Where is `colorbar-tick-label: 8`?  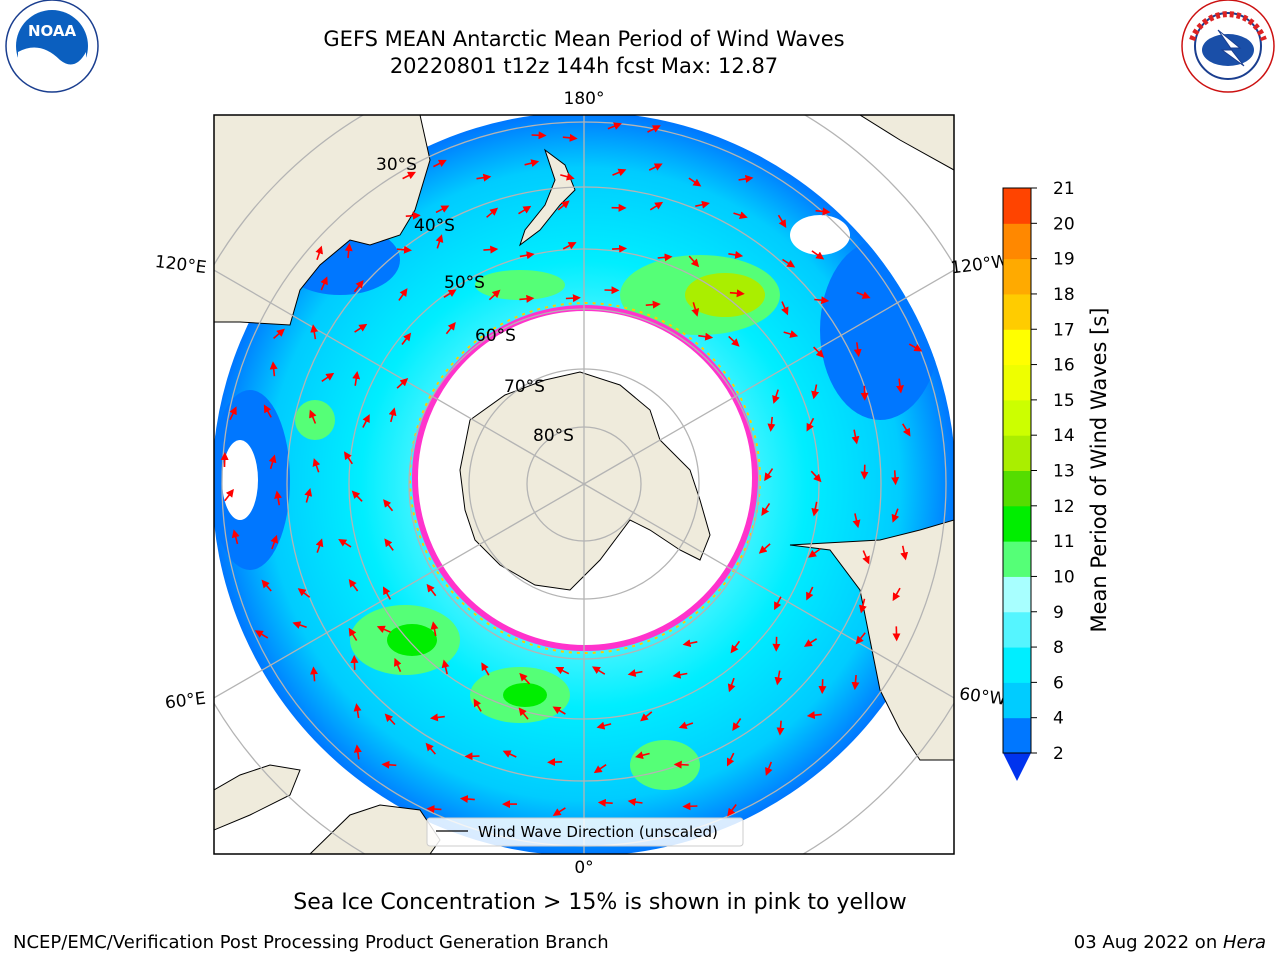
colorbar-tick-label: 8 is located at coordinates (1058, 648).